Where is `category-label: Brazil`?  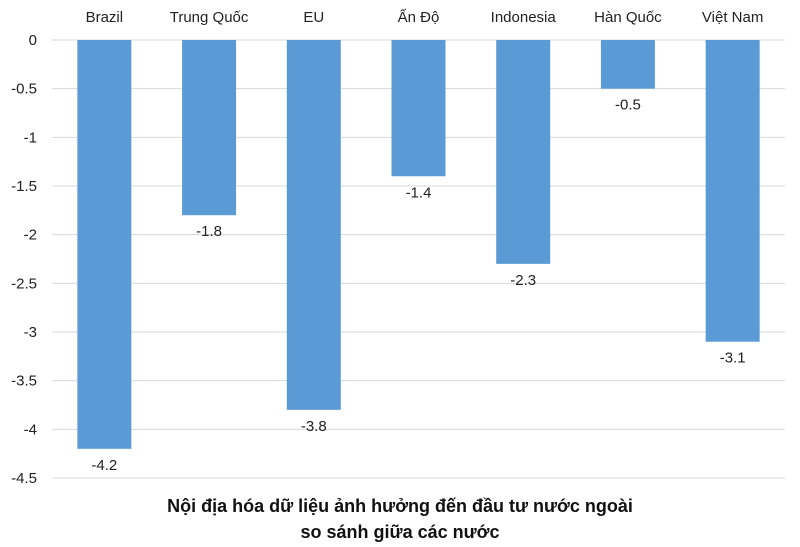
category-label: Brazil is located at coordinates (105, 17).